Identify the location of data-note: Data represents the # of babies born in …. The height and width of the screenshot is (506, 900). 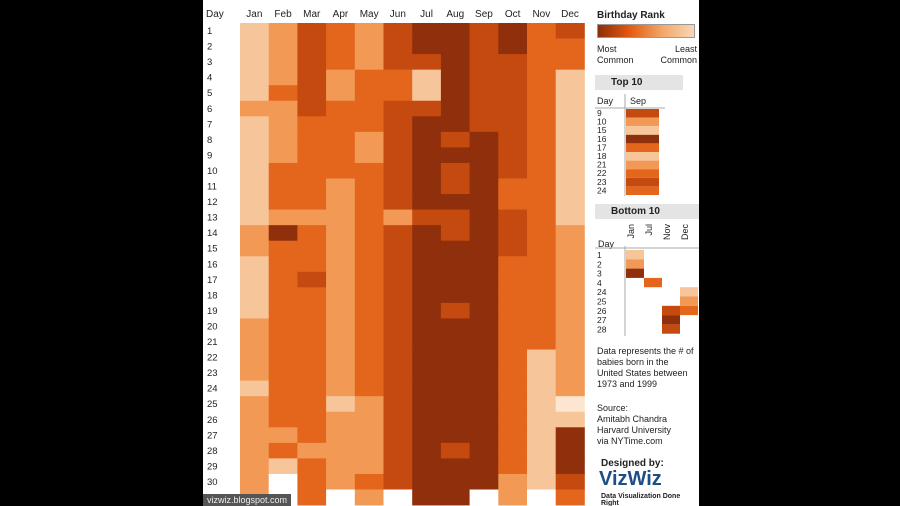
(645, 367).